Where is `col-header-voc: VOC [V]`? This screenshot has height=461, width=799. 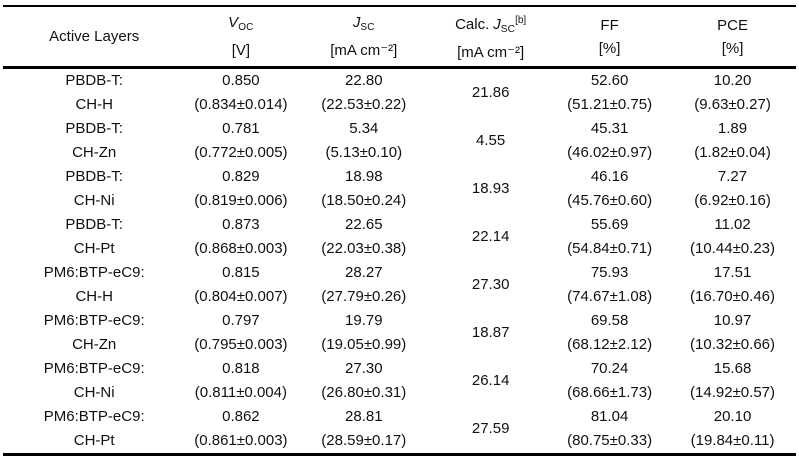
col-header-voc: VOC [V] is located at coordinates (241, 37).